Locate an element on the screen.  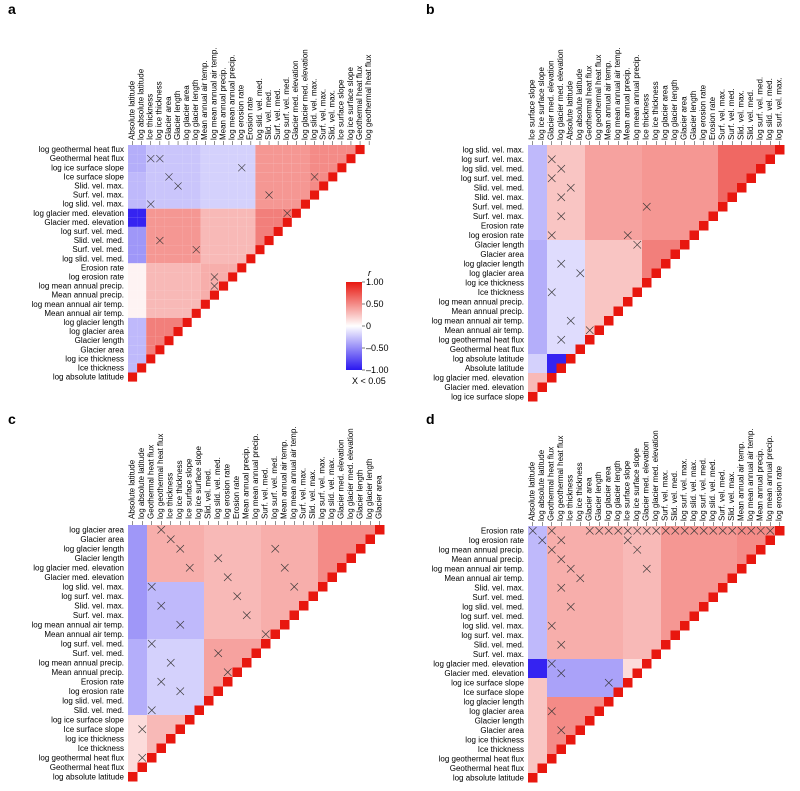
column-label: log geothermal heat flux is located at coordinates (598, 97).